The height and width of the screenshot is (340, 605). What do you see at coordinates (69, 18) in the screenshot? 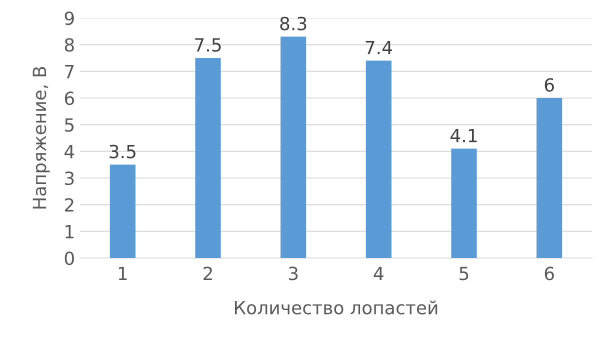
I see `y-tick-label: 9` at bounding box center [69, 18].